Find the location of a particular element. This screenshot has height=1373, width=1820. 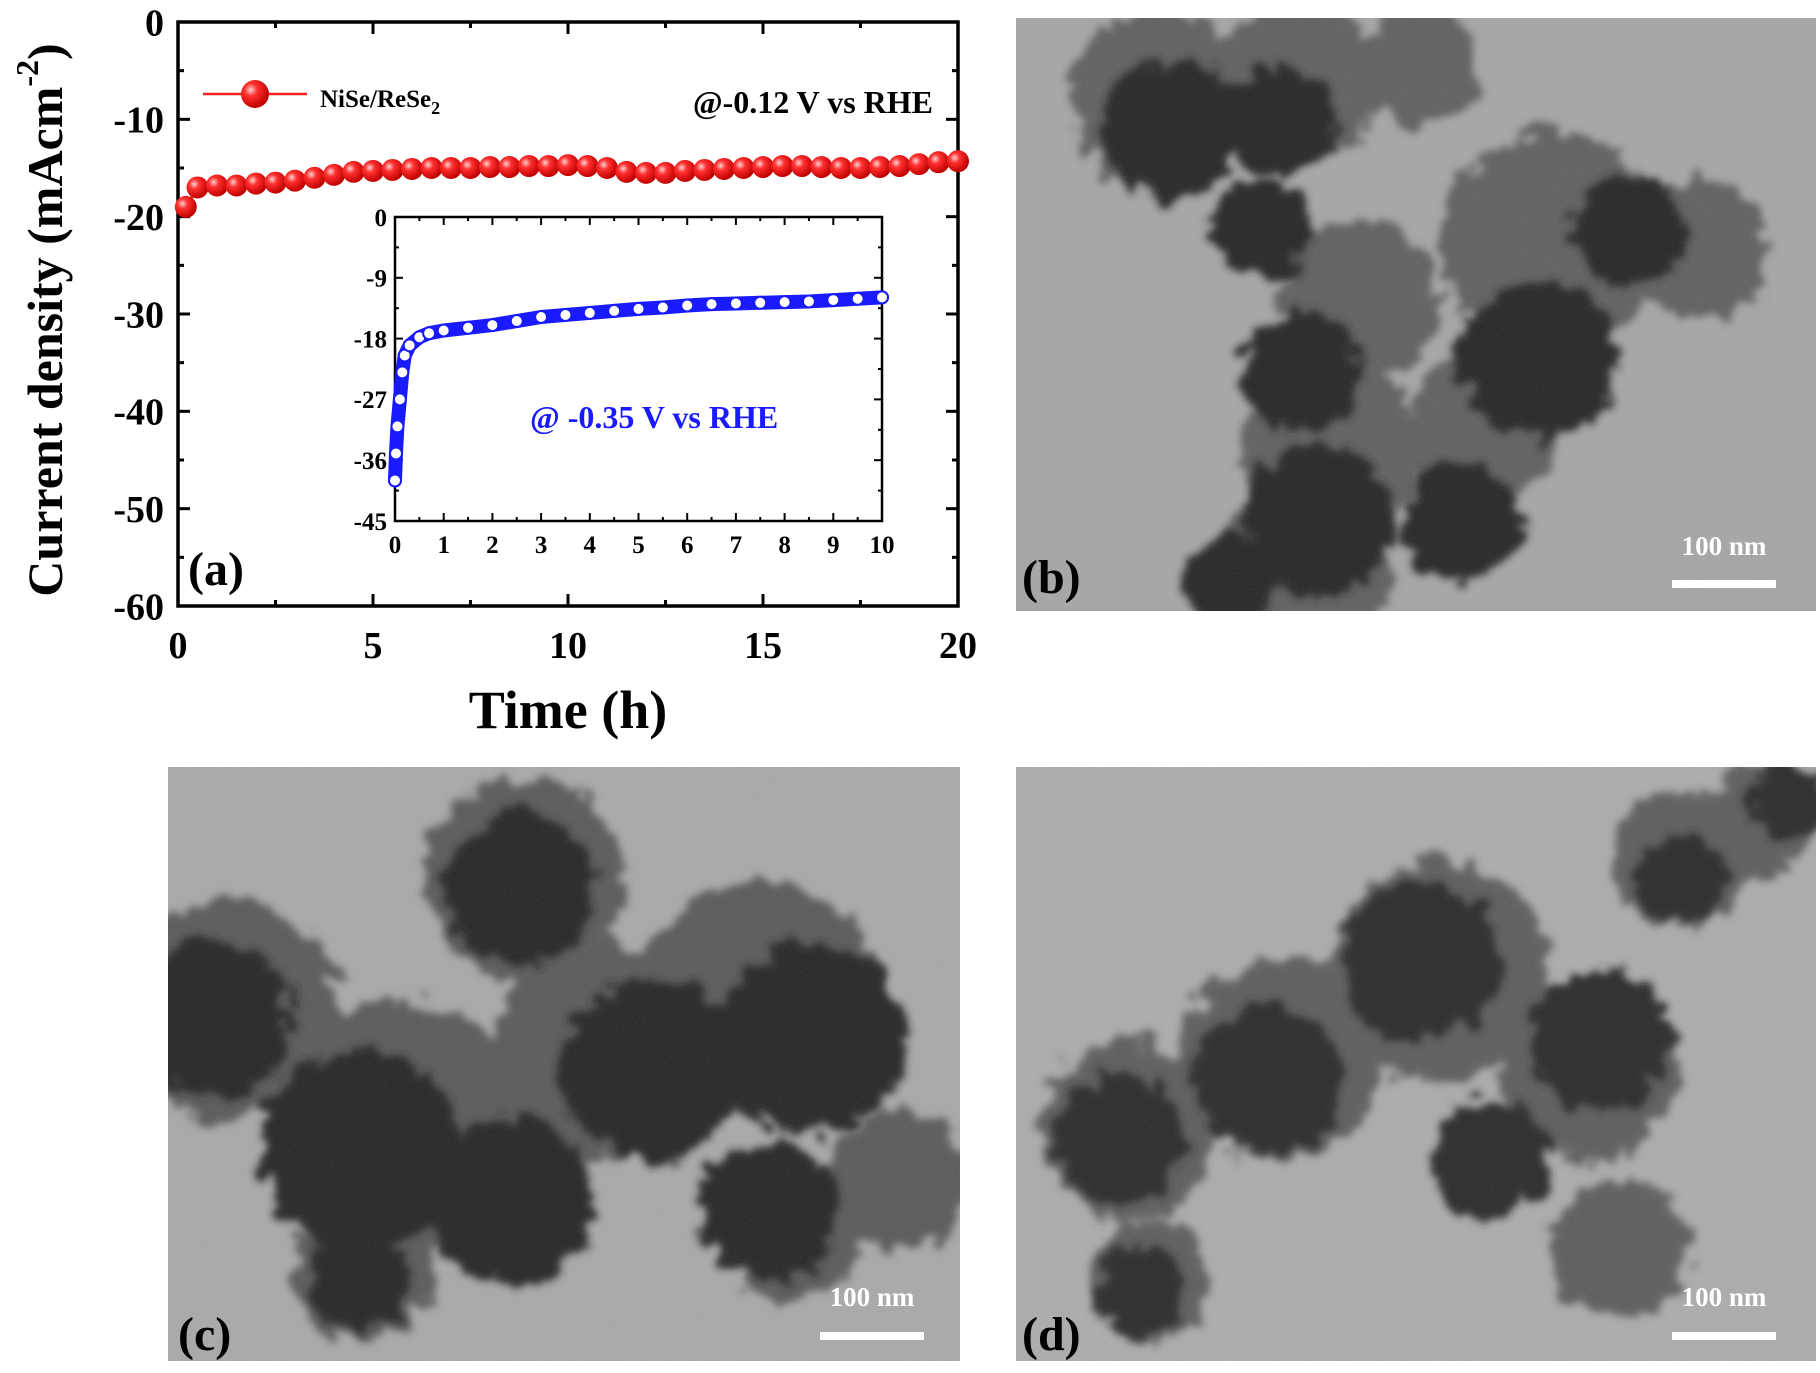

inset-series-line is located at coordinates (638, 389).